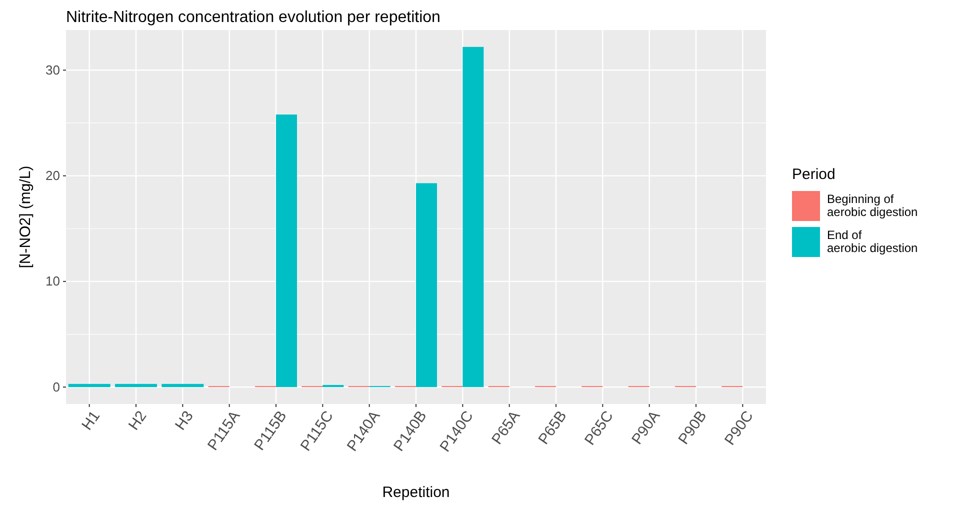 The image size is (968, 505). I want to click on text: Beginning of aerobic digestion, so click(872, 205).